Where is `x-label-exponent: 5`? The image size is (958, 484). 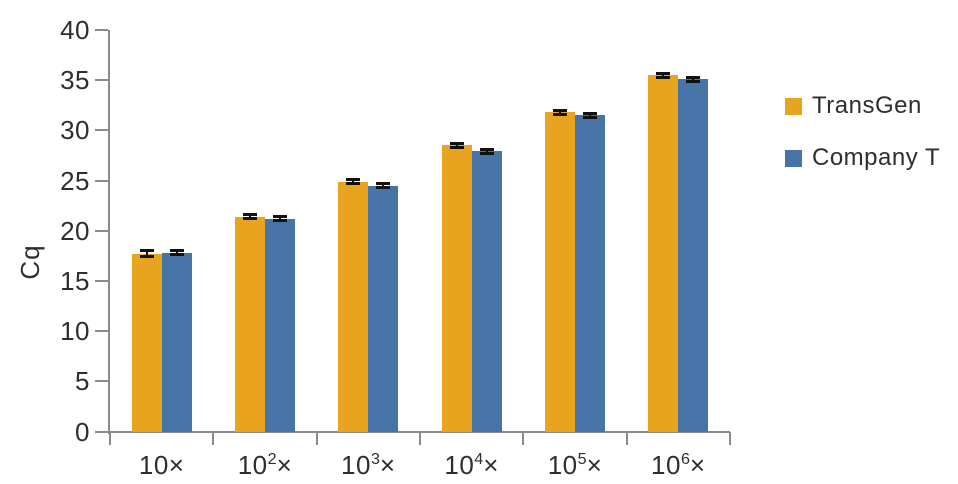
x-label-exponent: 5 is located at coordinates (582, 459).